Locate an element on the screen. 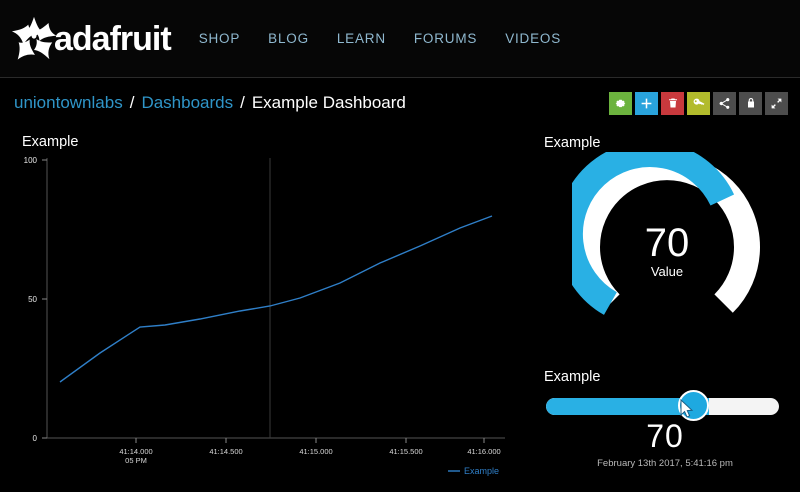 The height and width of the screenshot is (492, 800). nav-item-videos: VIDEOS is located at coordinates (533, 38).